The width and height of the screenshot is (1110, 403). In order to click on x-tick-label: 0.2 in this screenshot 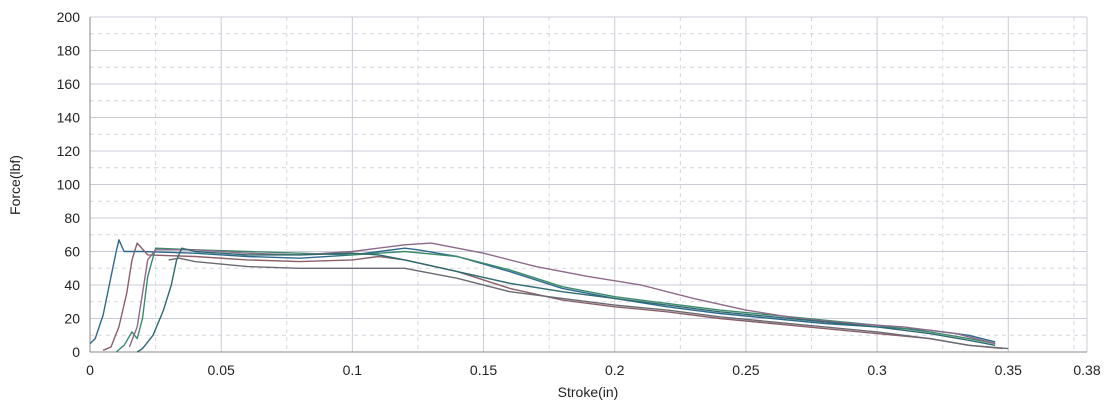, I will do `click(615, 370)`.